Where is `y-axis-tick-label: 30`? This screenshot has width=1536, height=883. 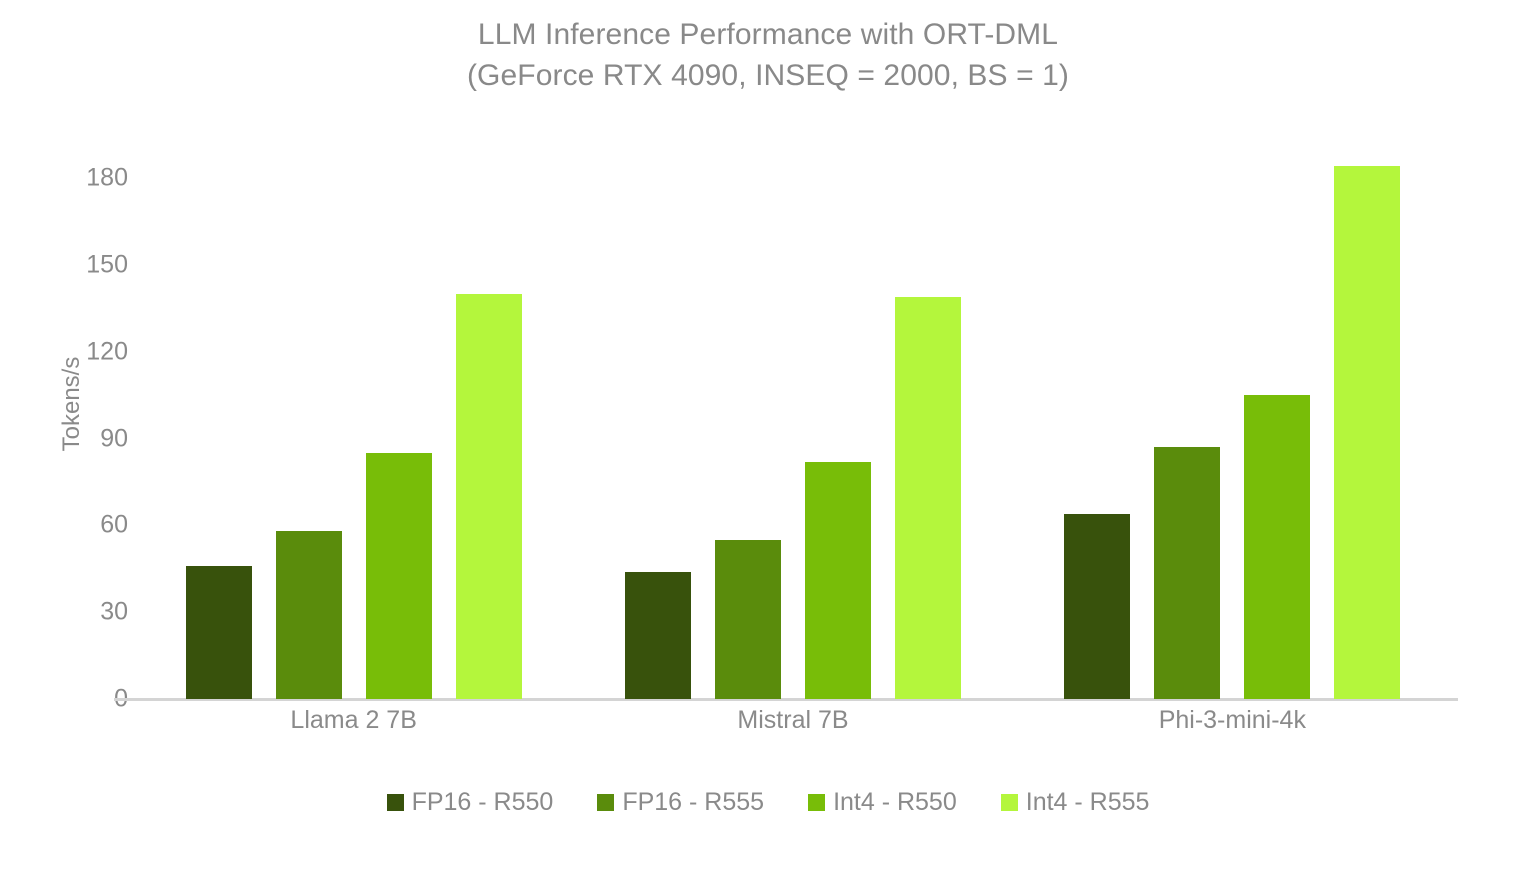
y-axis-tick-label: 30 is located at coordinates (114, 611).